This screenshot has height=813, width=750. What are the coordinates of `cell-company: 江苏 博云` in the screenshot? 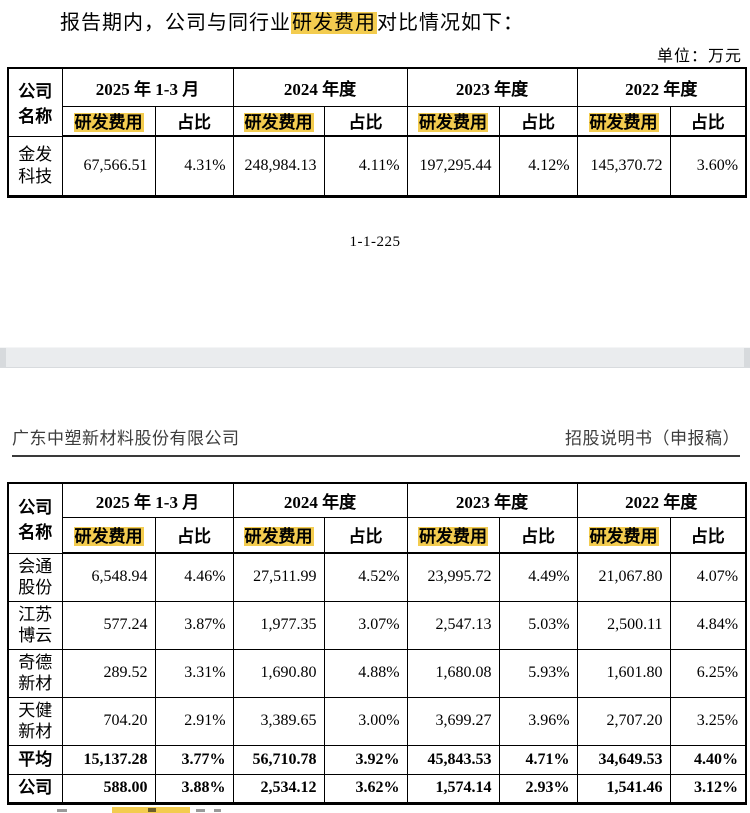 It's located at (35, 625).